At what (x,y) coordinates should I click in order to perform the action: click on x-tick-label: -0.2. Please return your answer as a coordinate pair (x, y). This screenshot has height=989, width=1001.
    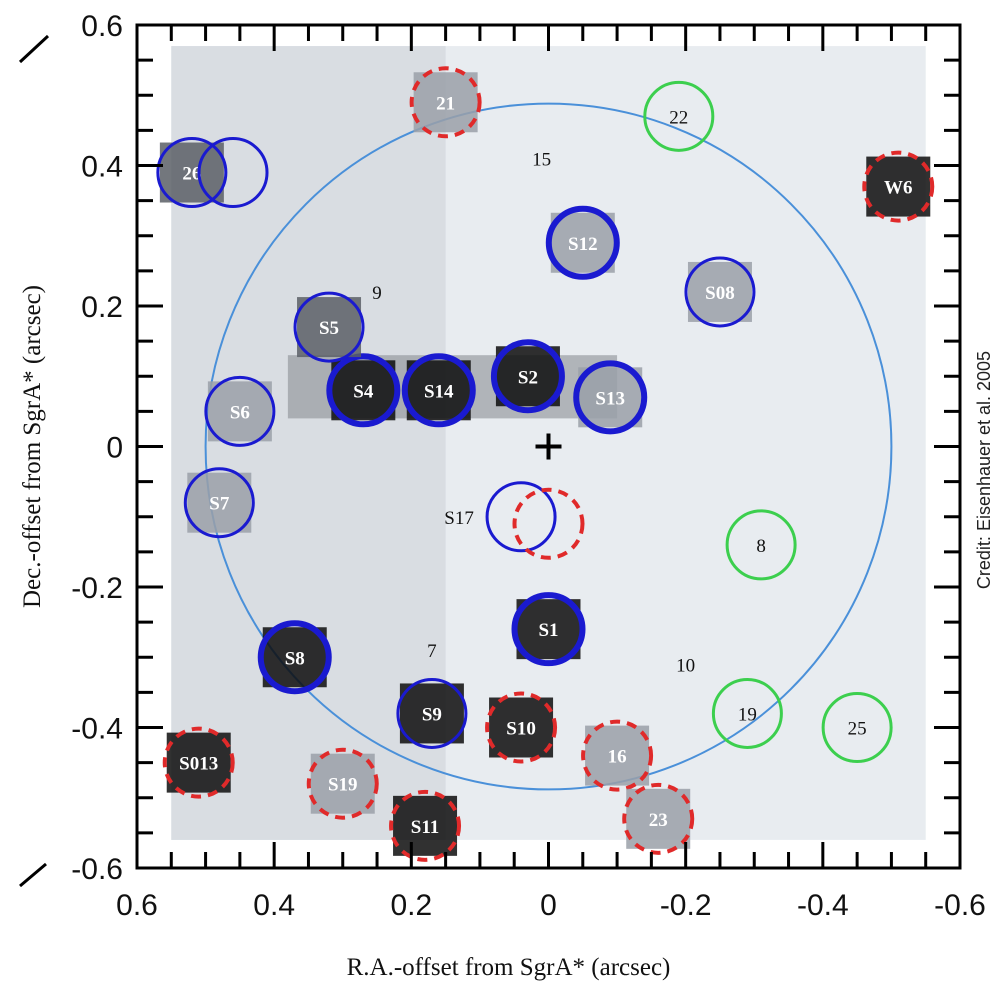
    Looking at the image, I should click on (686, 905).